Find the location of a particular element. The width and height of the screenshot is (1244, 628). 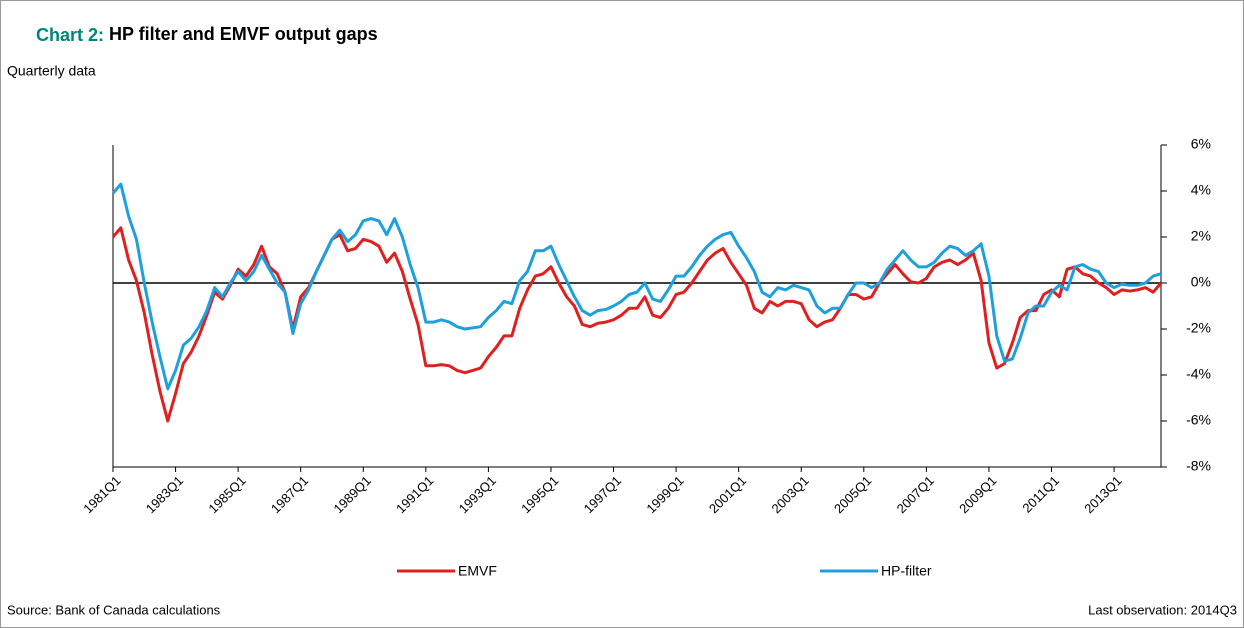

y-tick-label: -2% is located at coordinates (1198, 328).